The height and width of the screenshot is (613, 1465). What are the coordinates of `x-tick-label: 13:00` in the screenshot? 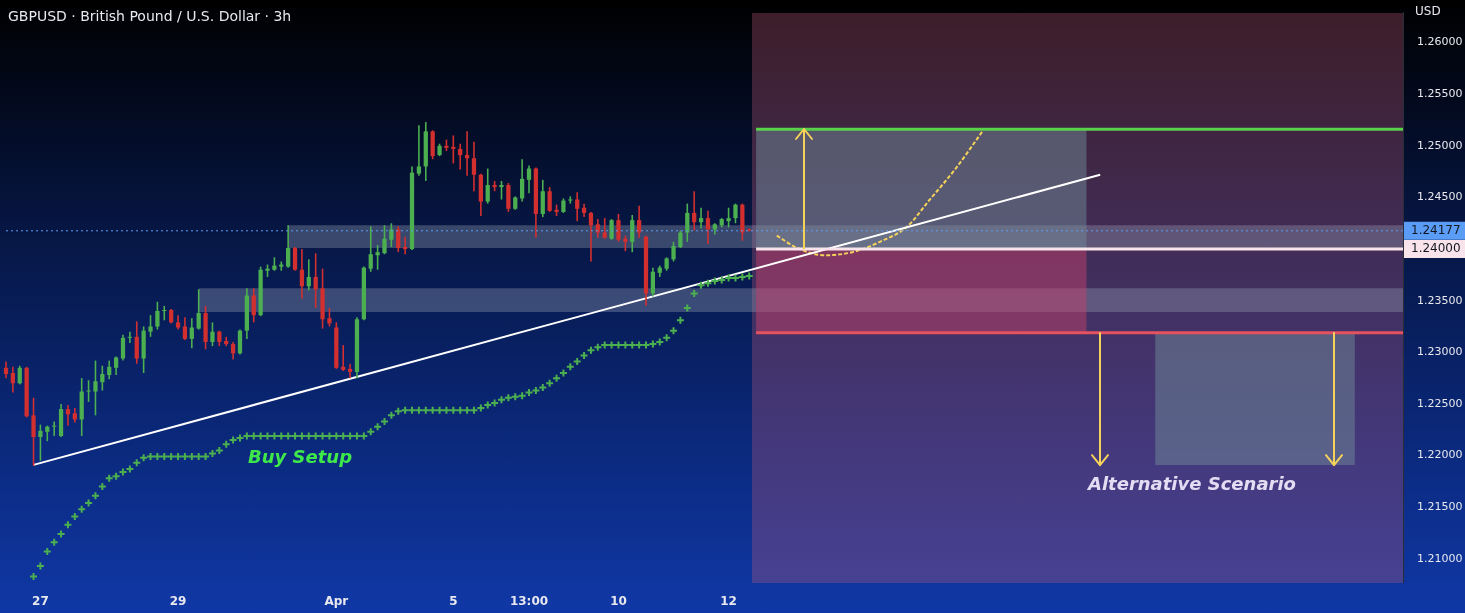 It's located at (529, 600).